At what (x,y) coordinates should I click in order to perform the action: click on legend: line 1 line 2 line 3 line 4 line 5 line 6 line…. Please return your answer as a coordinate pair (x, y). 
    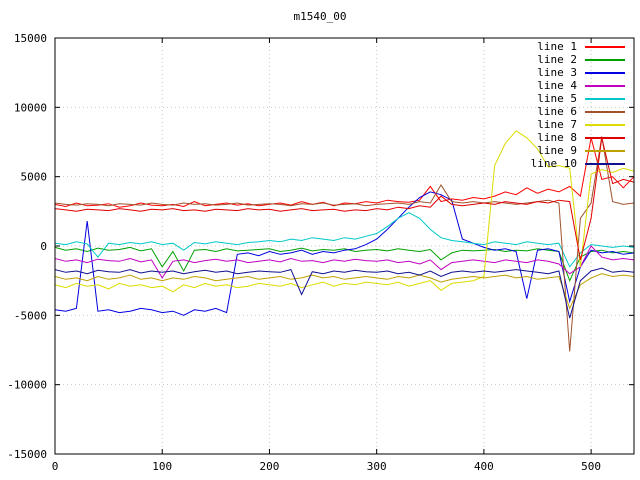
    Looking at the image, I should click on (578, 105).